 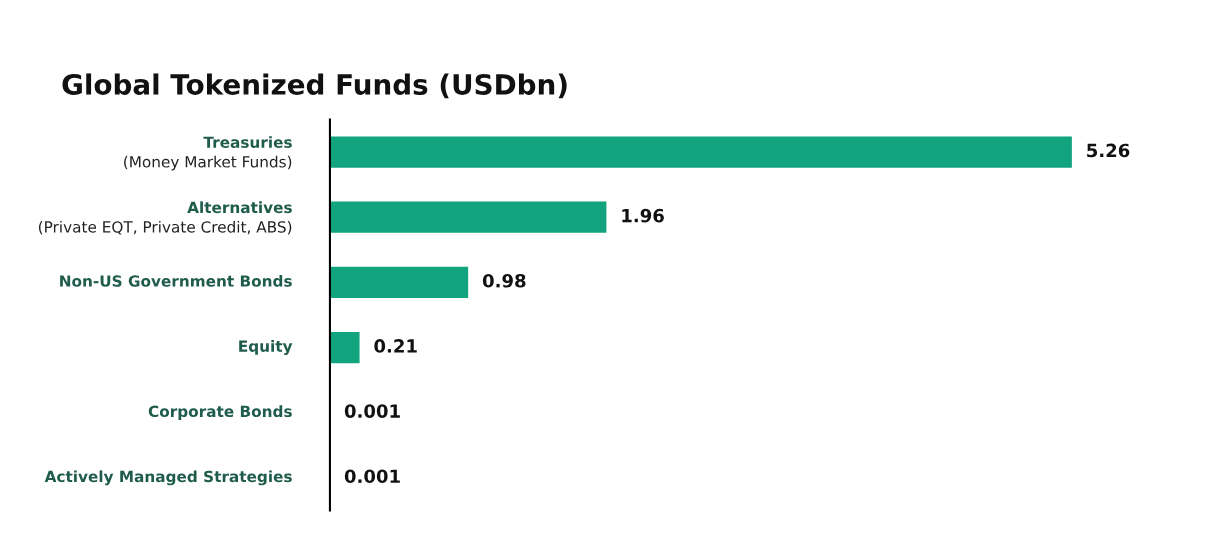 What do you see at coordinates (395, 346) in the screenshot?
I see `data-label: 0.21` at bounding box center [395, 346].